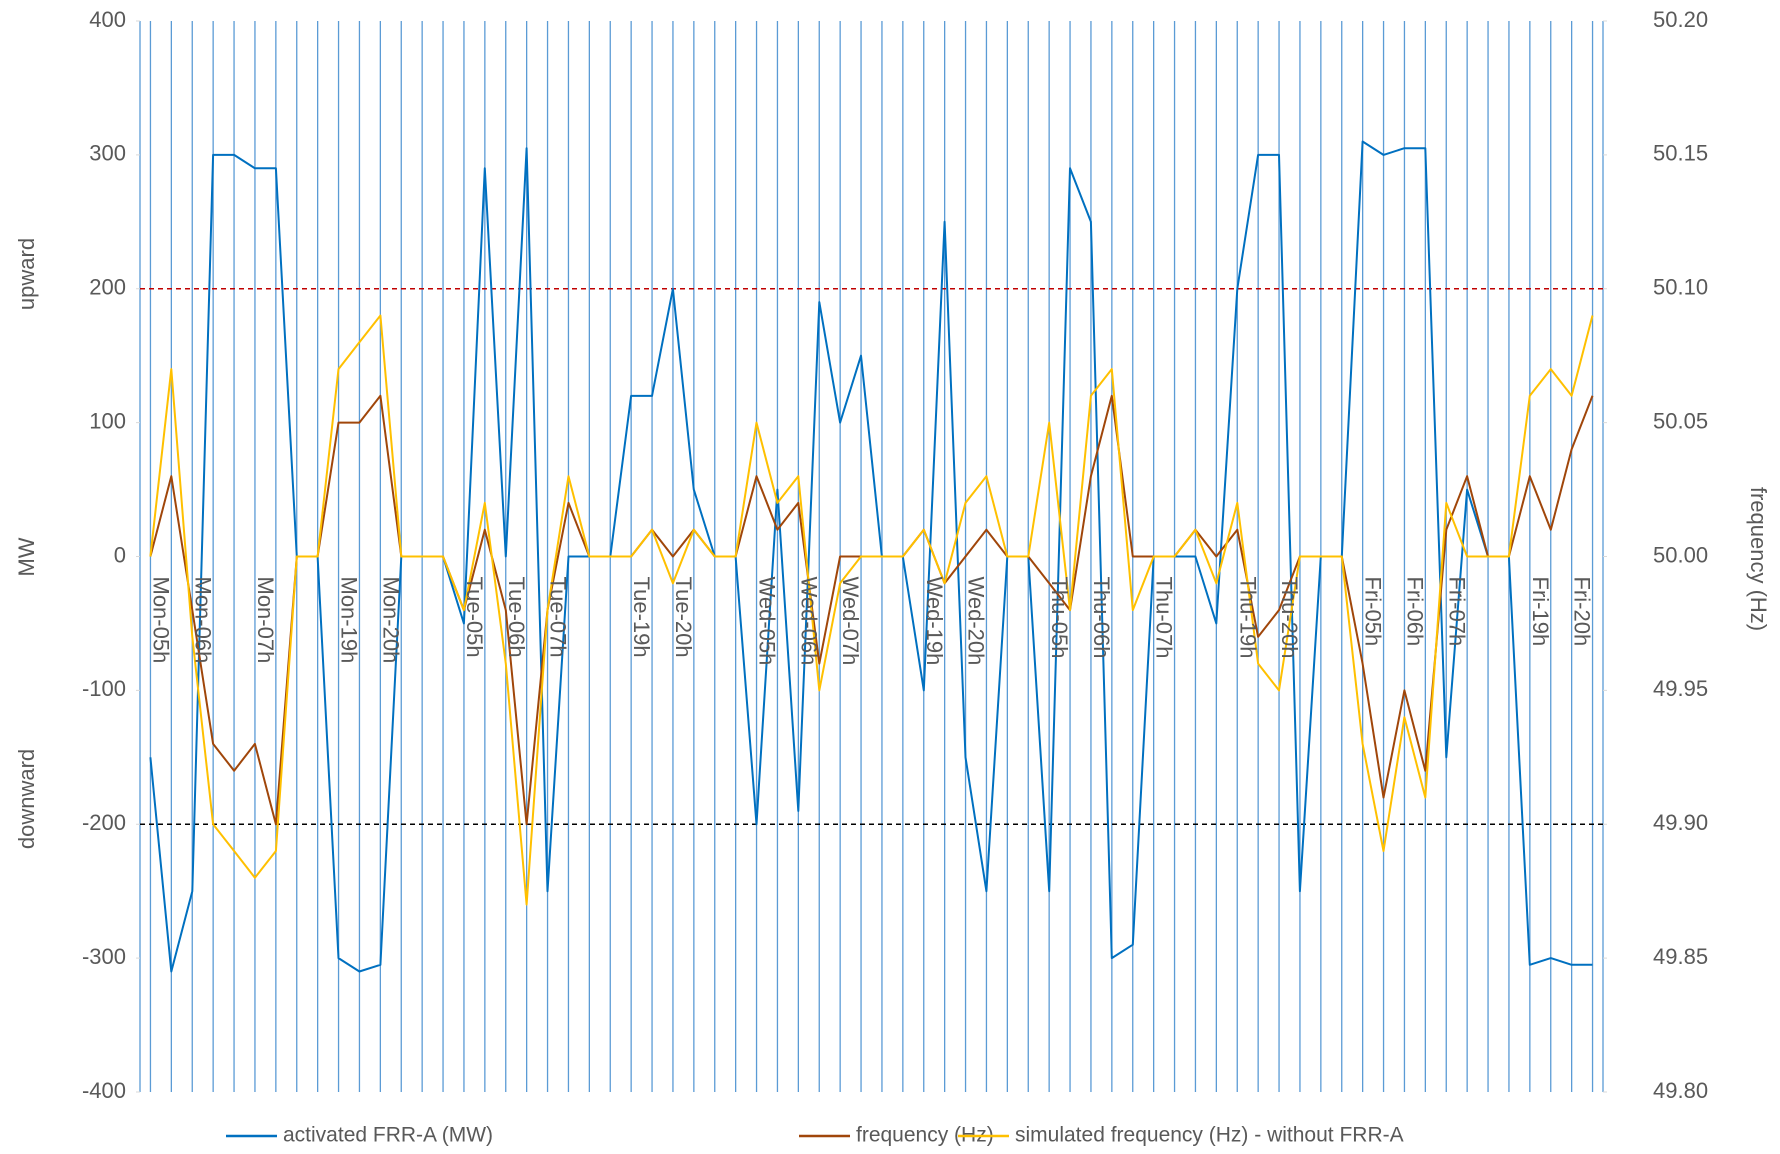  Describe the element at coordinates (349, 620) in the screenshot. I see `x-tick-label: Mon-19h` at that location.